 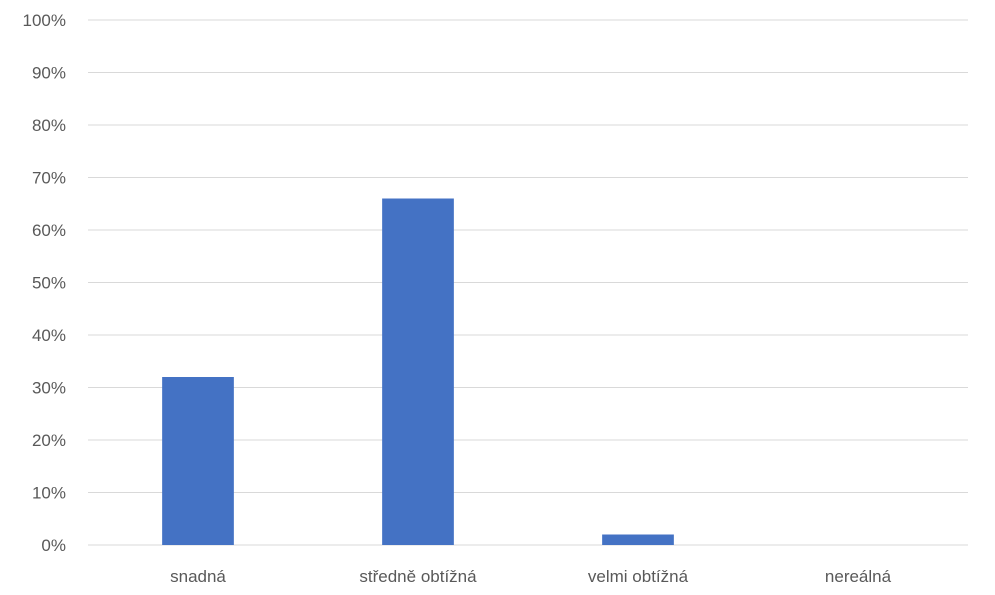 I want to click on y-tick-label: 70%, so click(x=49, y=178).